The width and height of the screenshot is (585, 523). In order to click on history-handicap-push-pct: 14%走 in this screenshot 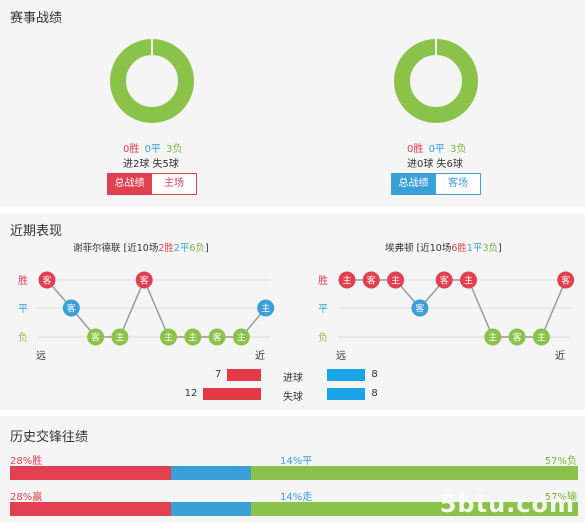, I will do `click(296, 497)`.